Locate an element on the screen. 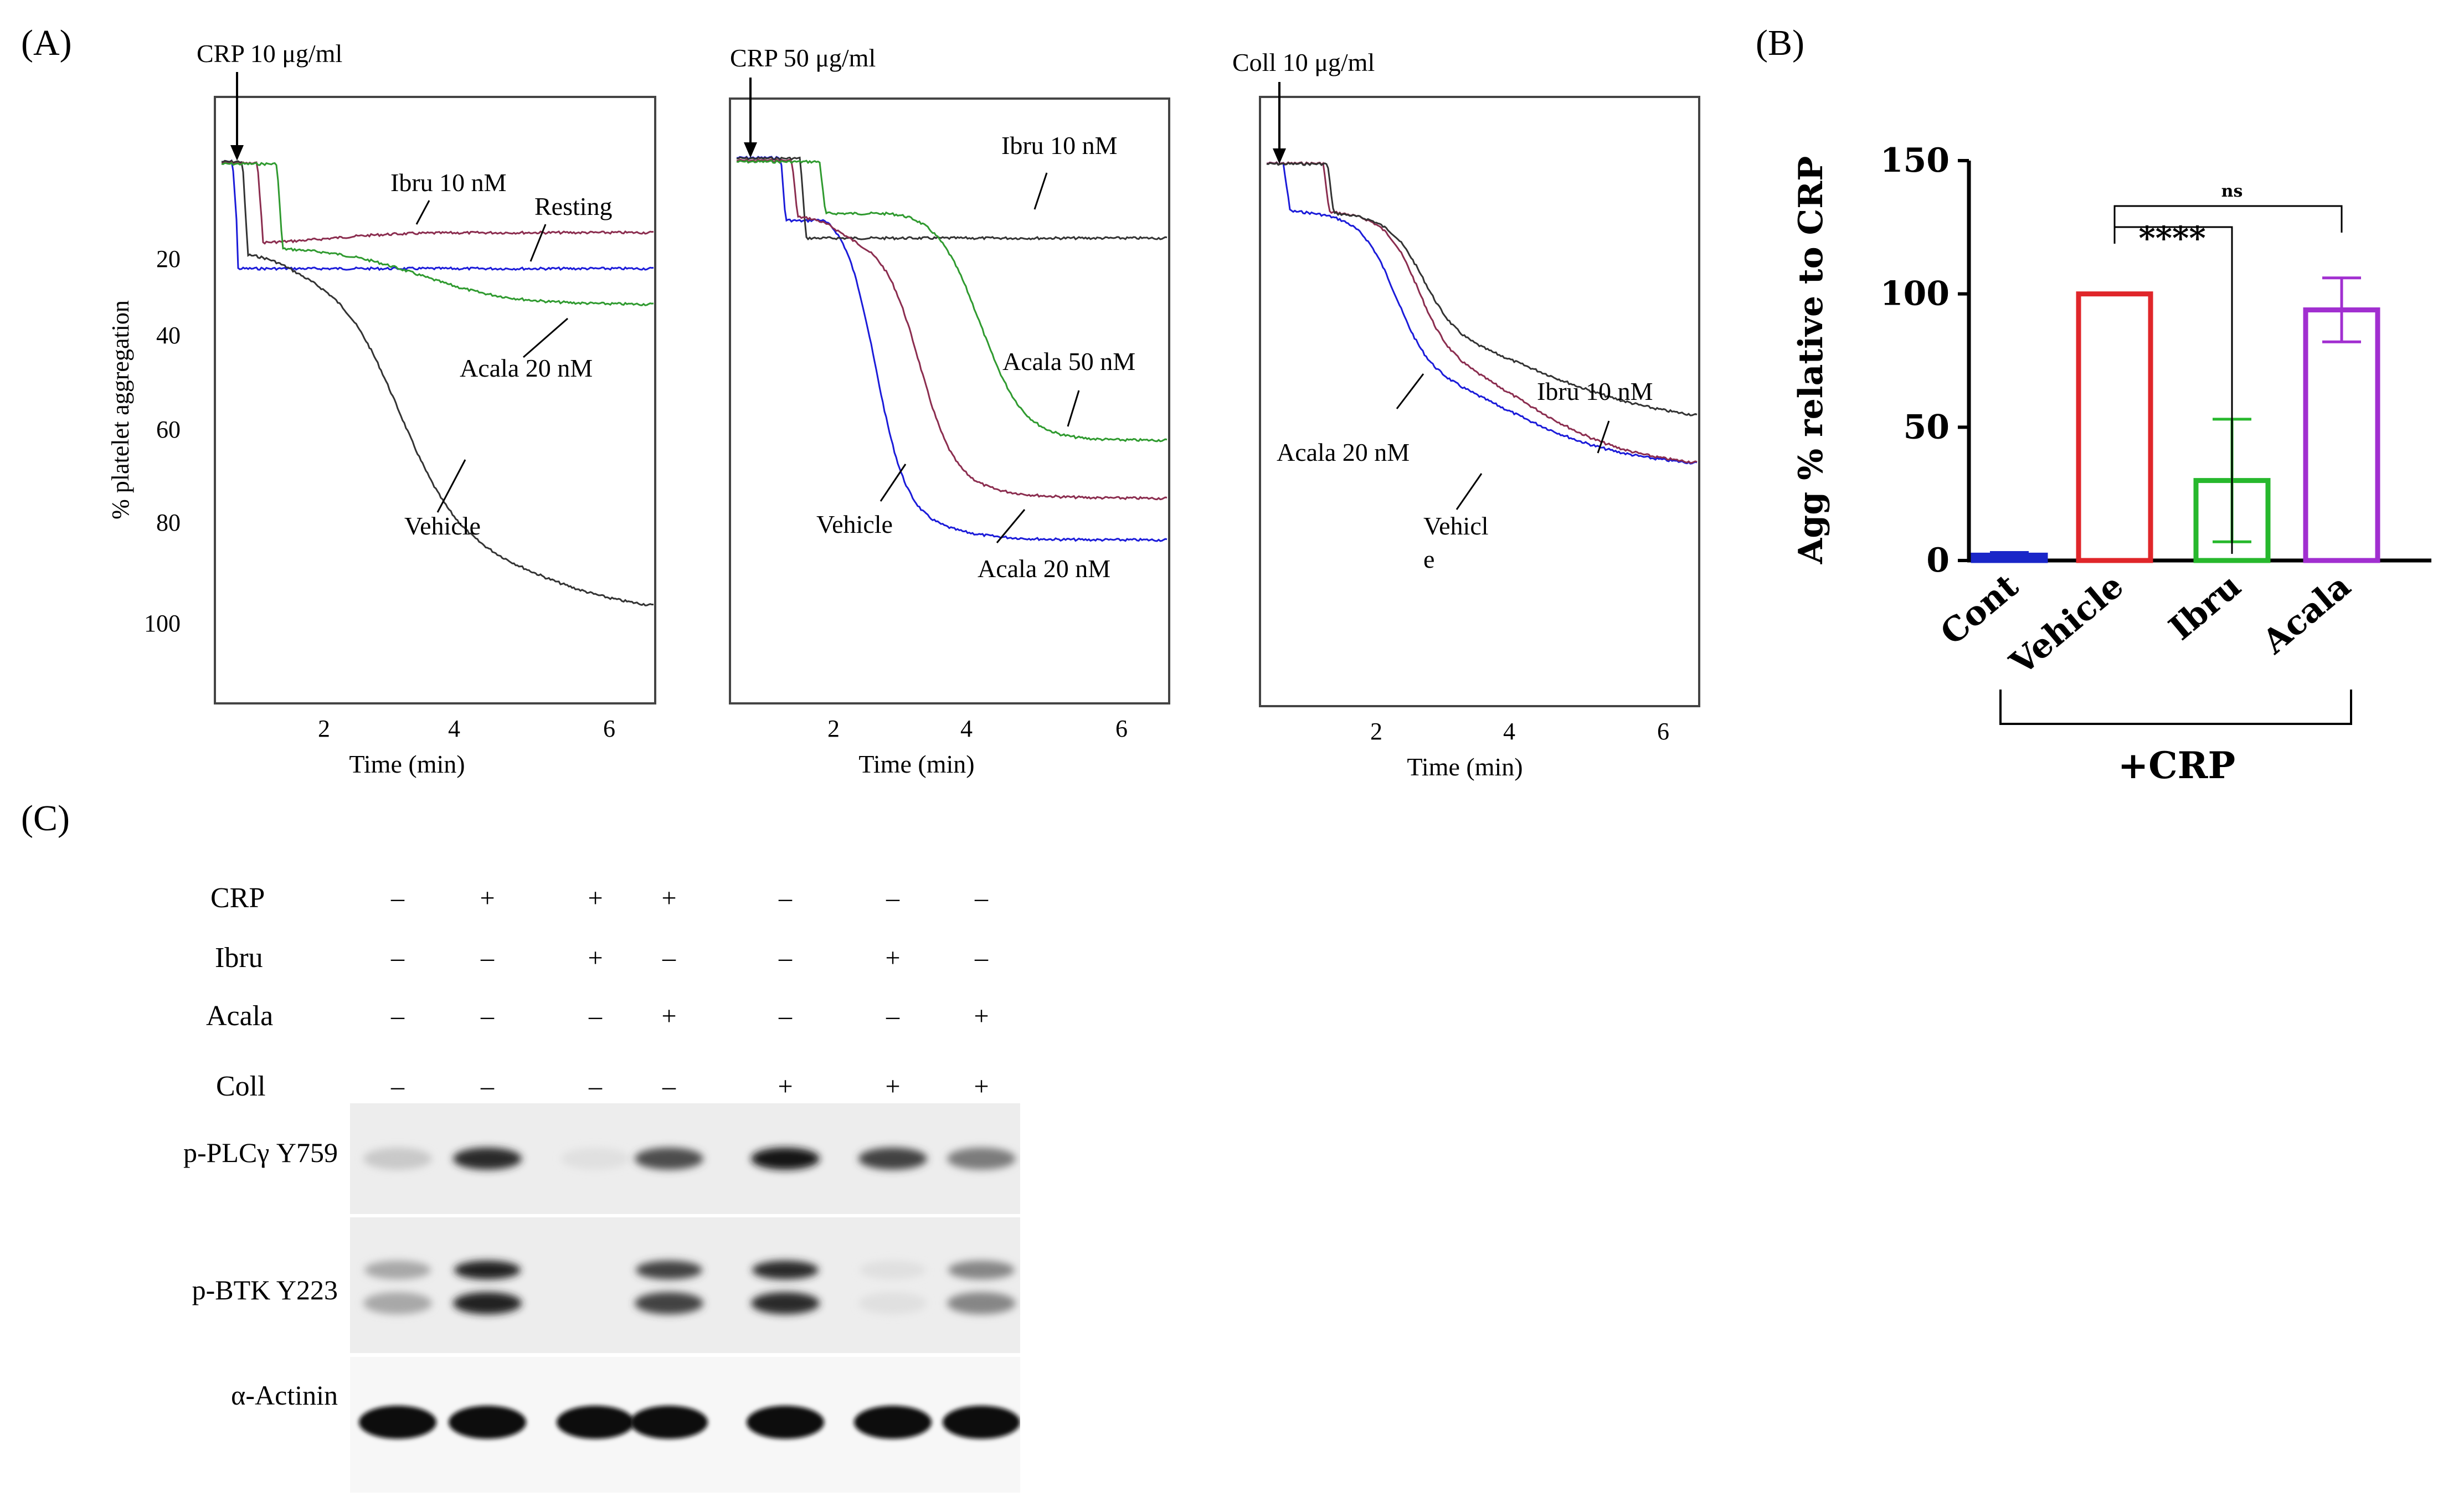  condition-label-acala: Acala is located at coordinates (240, 1016).